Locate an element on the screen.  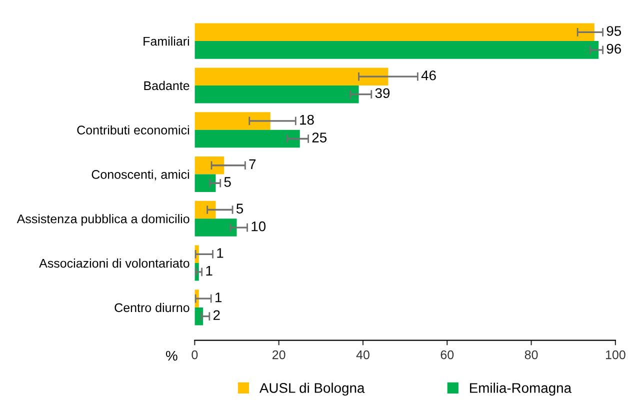
data-label: 10 is located at coordinates (259, 226).